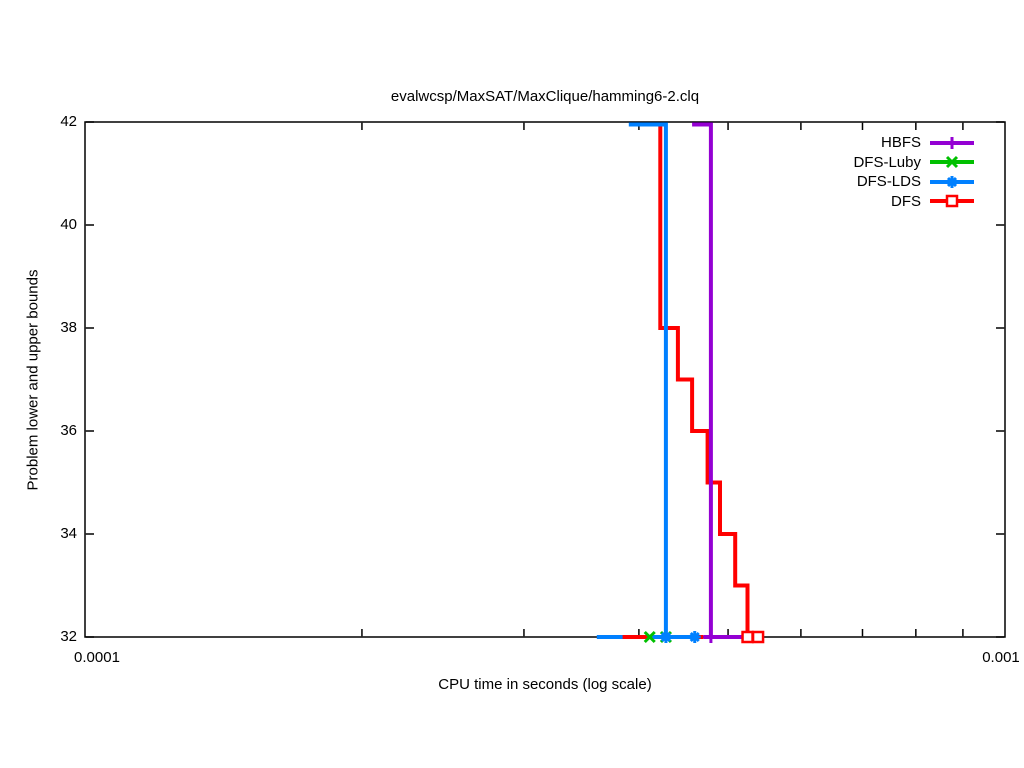 The image size is (1024, 768). What do you see at coordinates (900, 143) in the screenshot?
I see `legend-label-hbfs: HBFS` at bounding box center [900, 143].